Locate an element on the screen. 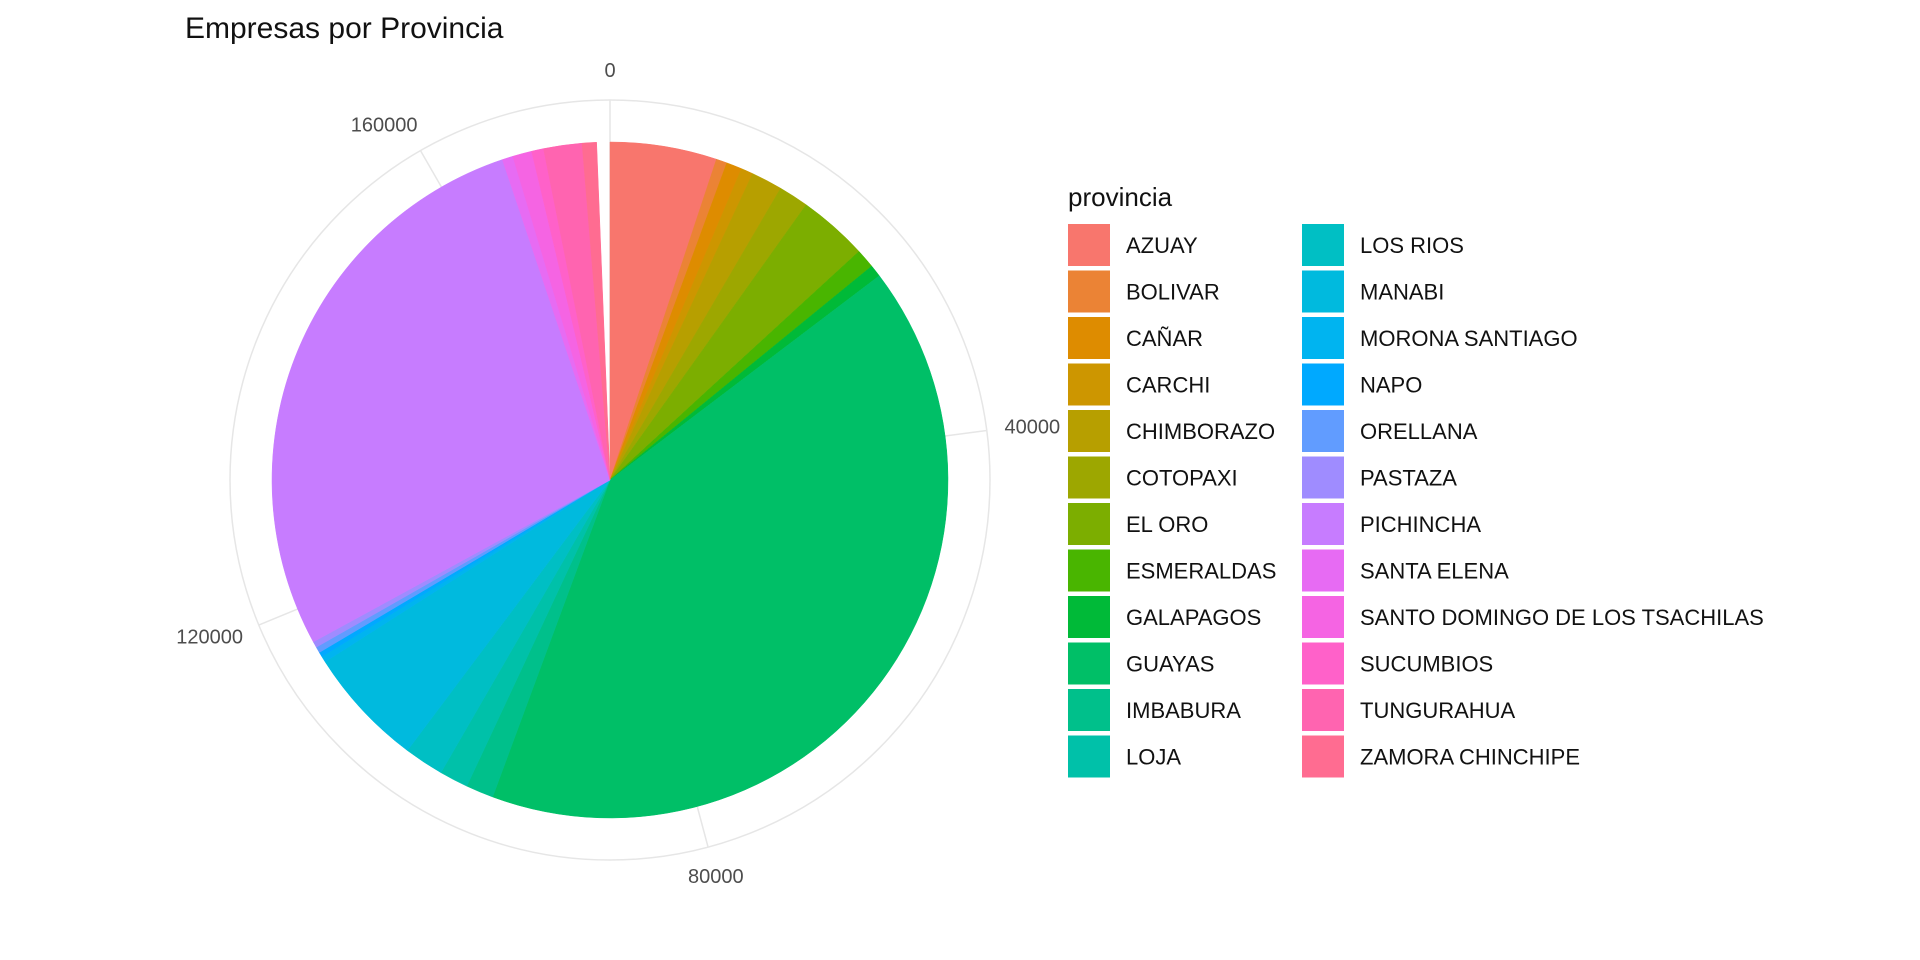  pie-slice-guayas is located at coordinates (720, 547).